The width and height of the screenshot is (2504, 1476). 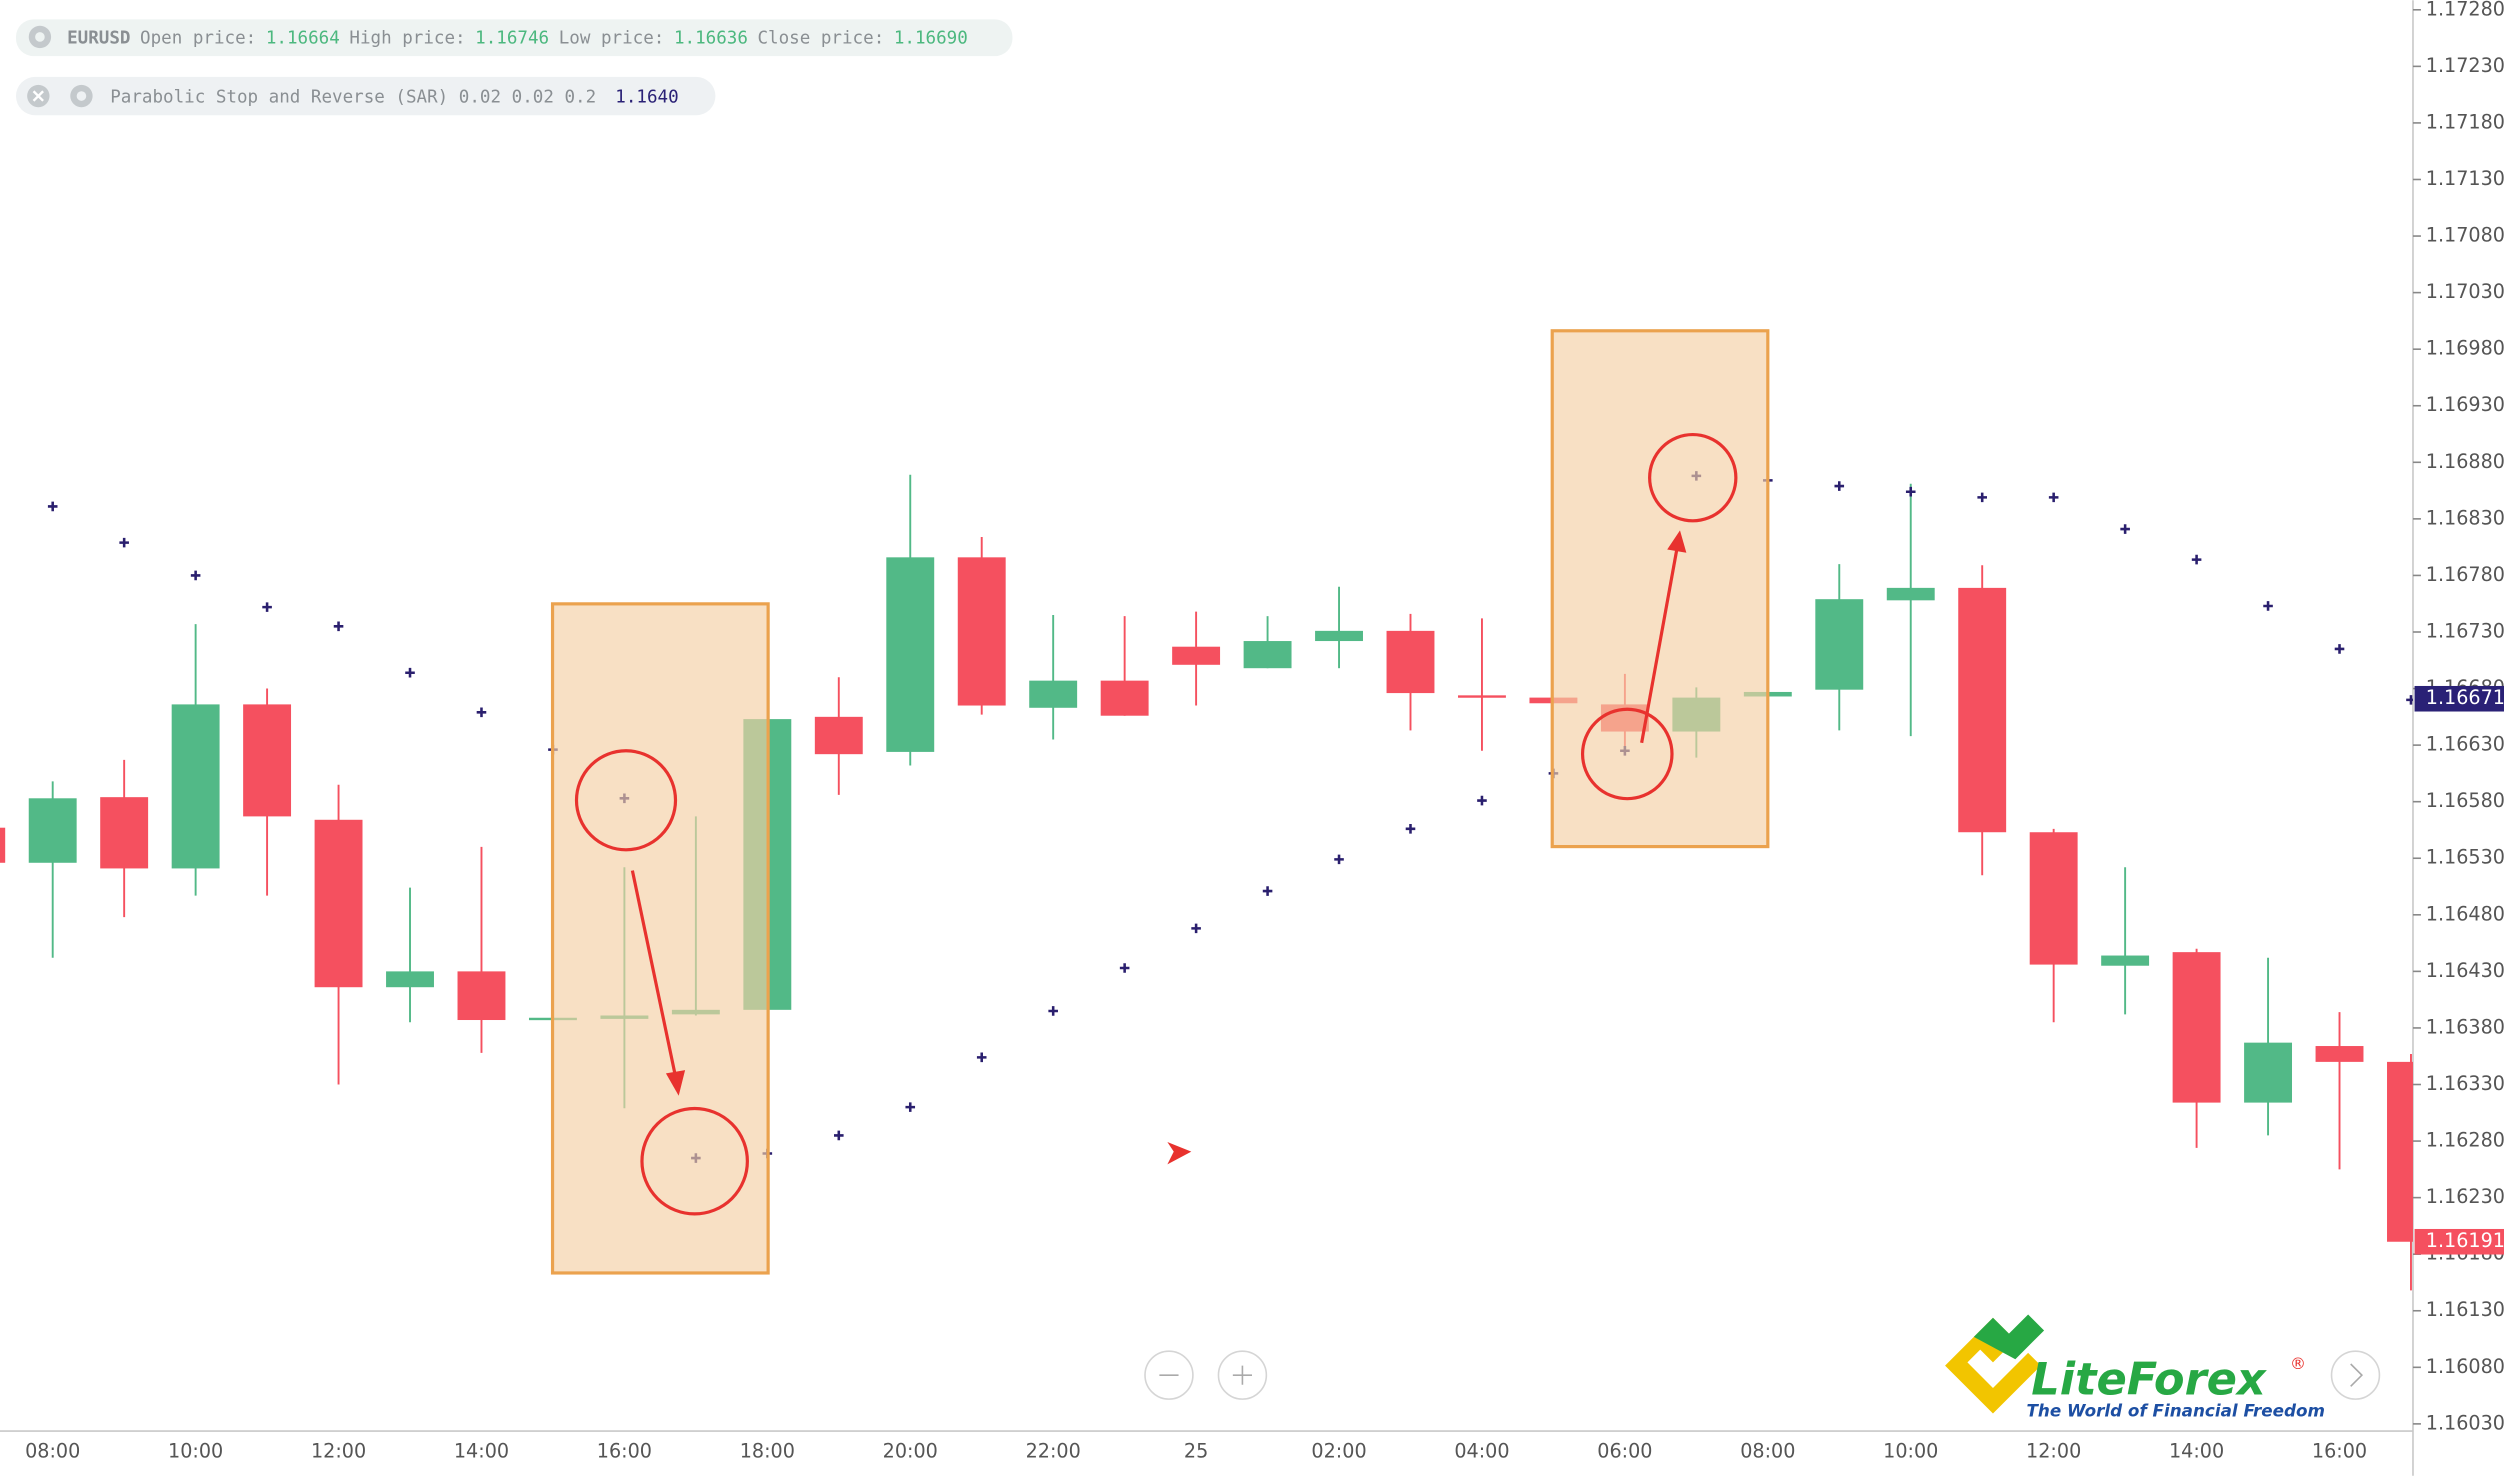 I want to click on y-tick-label: 1.16230, so click(x=2465, y=1196).